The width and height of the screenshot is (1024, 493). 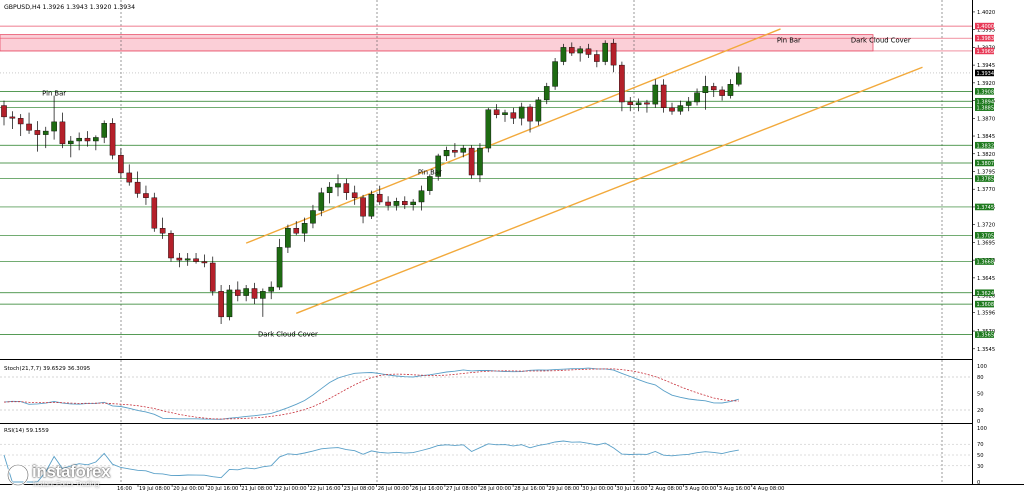 What do you see at coordinates (986, 31) in the screenshot?
I see `price-tick-label: 1.3995` at bounding box center [986, 31].